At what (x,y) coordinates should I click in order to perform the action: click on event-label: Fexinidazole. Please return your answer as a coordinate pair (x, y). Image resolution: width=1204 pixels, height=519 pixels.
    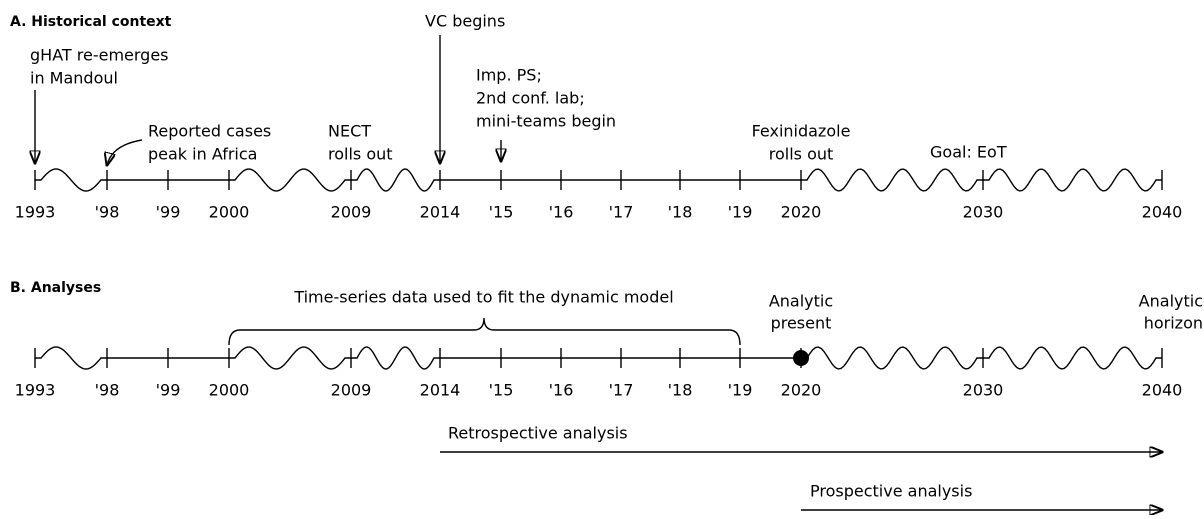
    Looking at the image, I should click on (801, 131).